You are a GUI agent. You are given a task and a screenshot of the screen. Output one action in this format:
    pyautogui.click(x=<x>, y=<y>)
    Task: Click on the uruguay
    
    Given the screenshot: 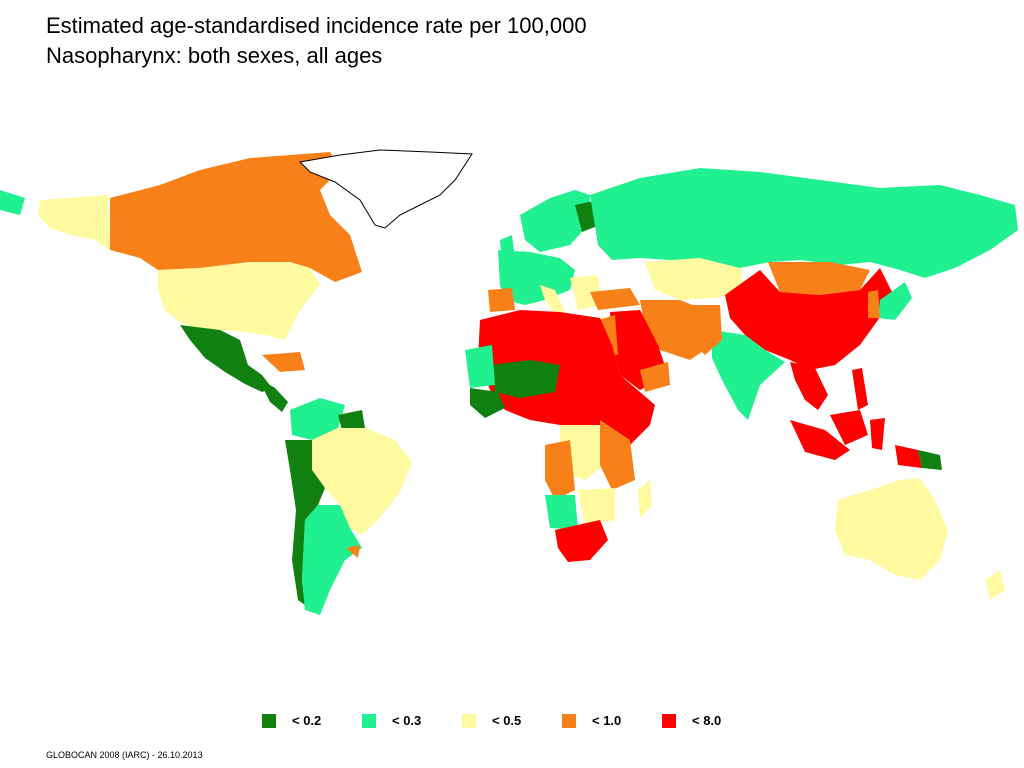 What is the action you would take?
    pyautogui.click(x=353, y=551)
    